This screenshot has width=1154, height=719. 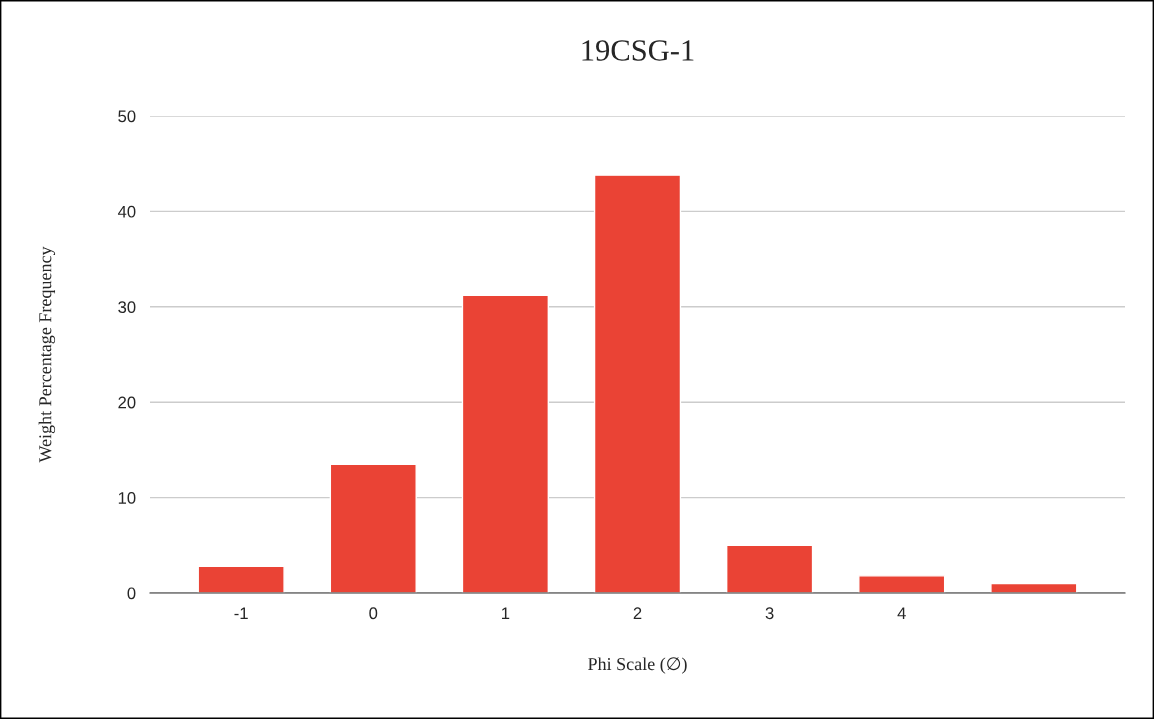 I want to click on x-axis-title: Phi Scale (∅), so click(x=637, y=665).